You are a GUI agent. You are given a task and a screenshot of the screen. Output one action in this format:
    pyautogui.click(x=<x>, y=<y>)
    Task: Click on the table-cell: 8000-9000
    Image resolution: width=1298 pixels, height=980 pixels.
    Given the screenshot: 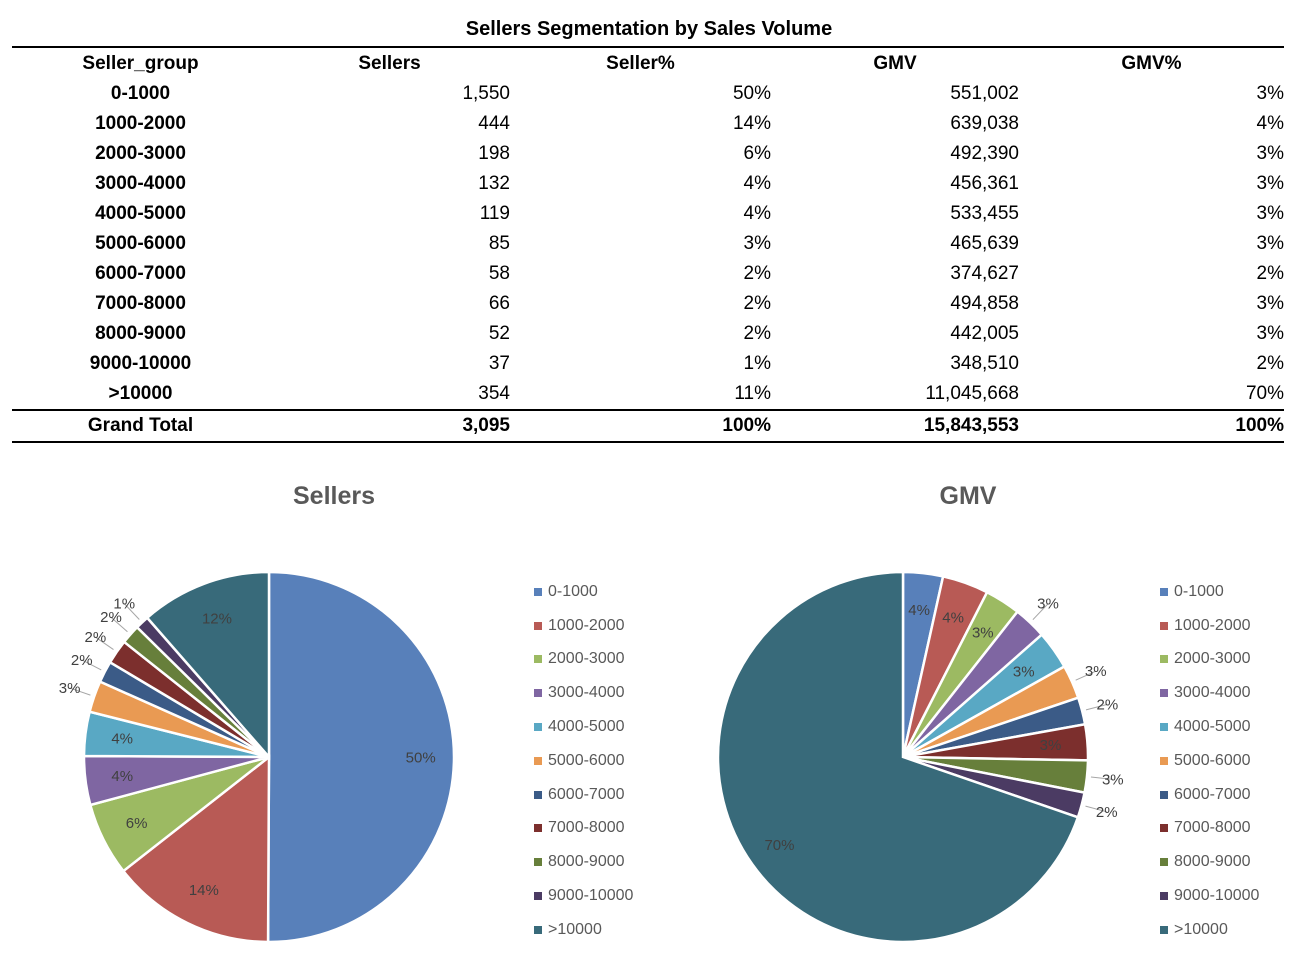 What is the action you would take?
    pyautogui.click(x=140, y=333)
    